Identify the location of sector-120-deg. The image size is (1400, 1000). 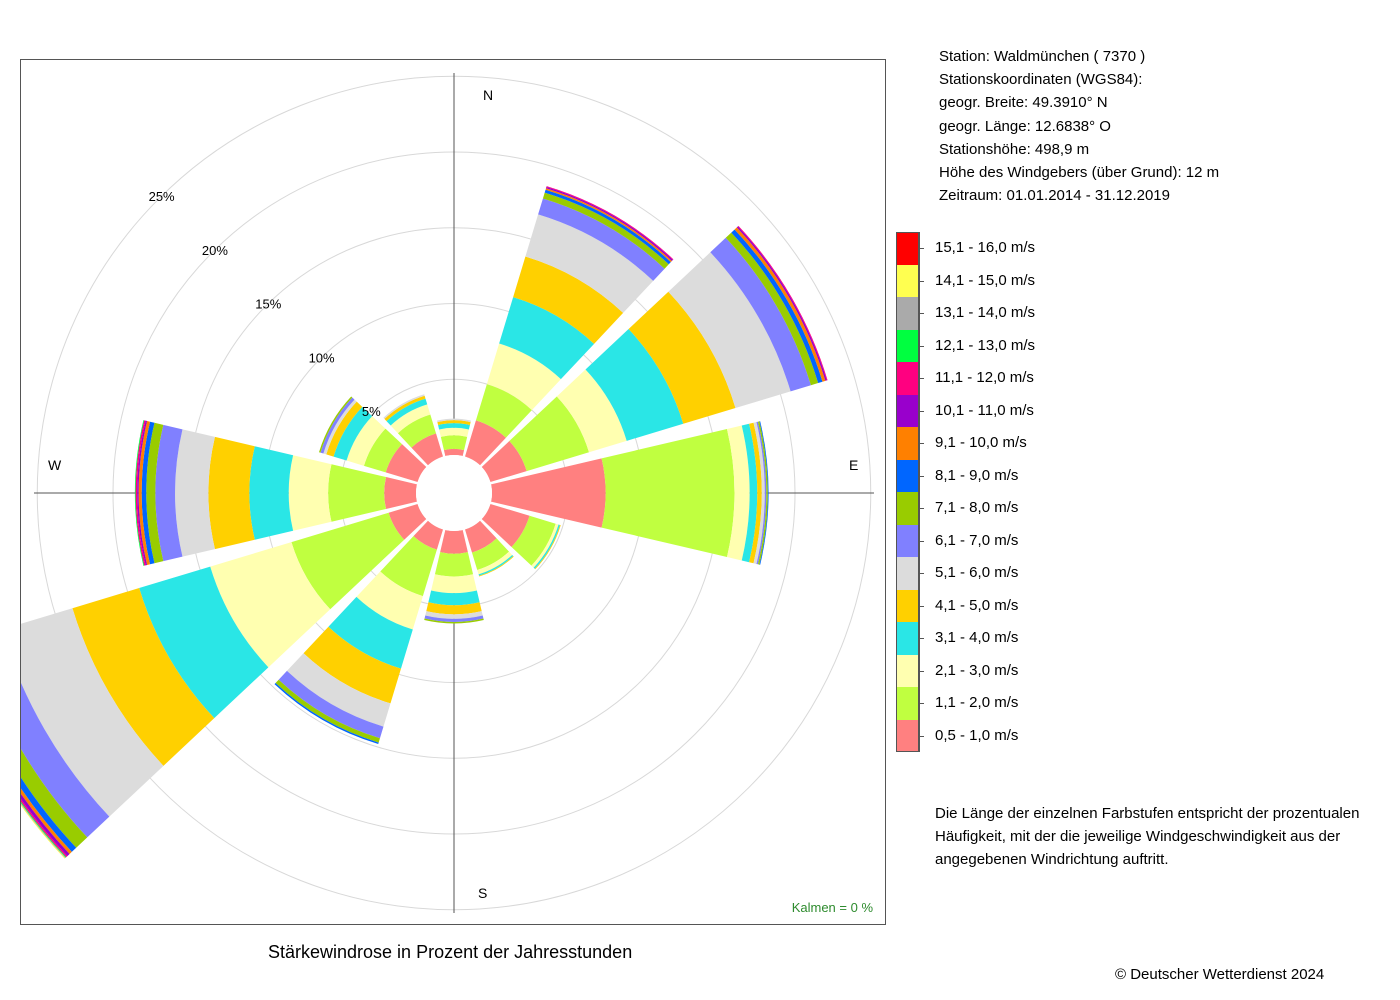
(521, 536).